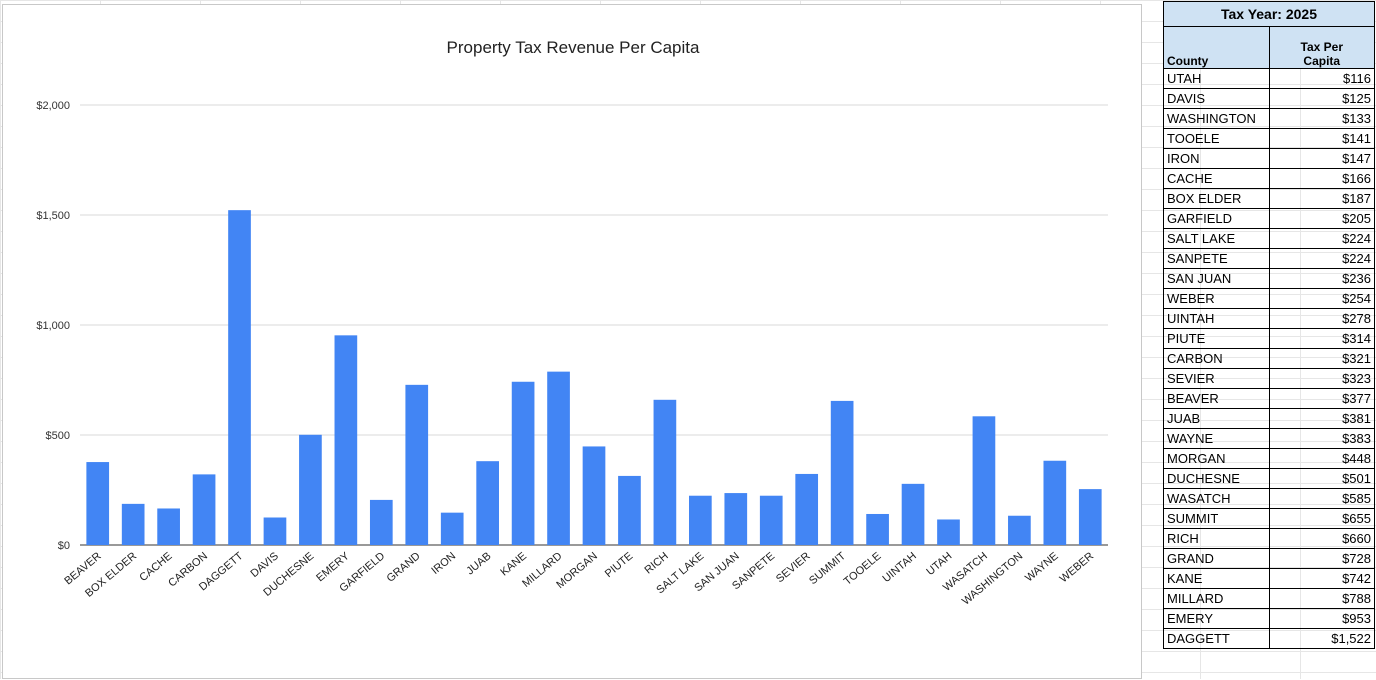 The image size is (1376, 680). Describe the element at coordinates (1321, 578) in the screenshot. I see `tax-value-cell: $742` at that location.